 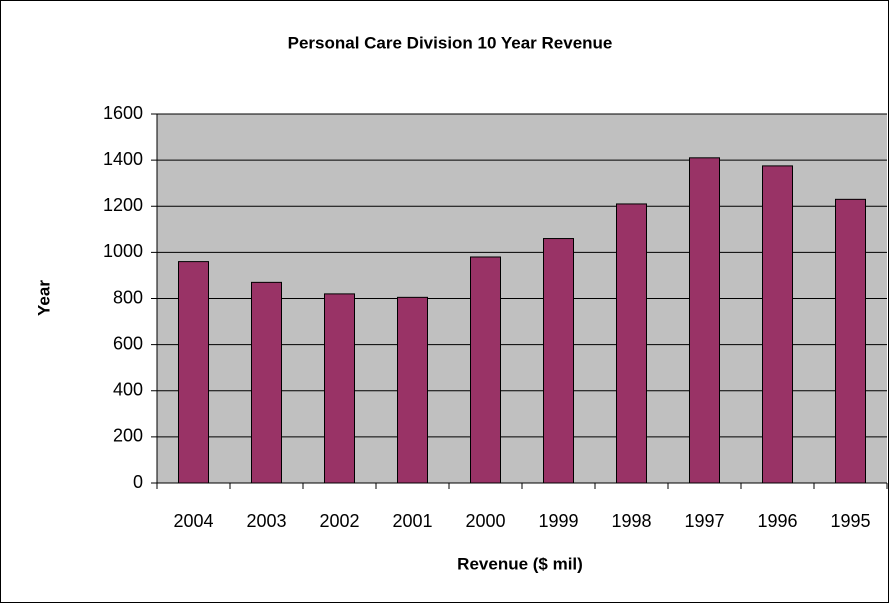 What do you see at coordinates (128, 343) in the screenshot?
I see `y-tick-label: 600` at bounding box center [128, 343].